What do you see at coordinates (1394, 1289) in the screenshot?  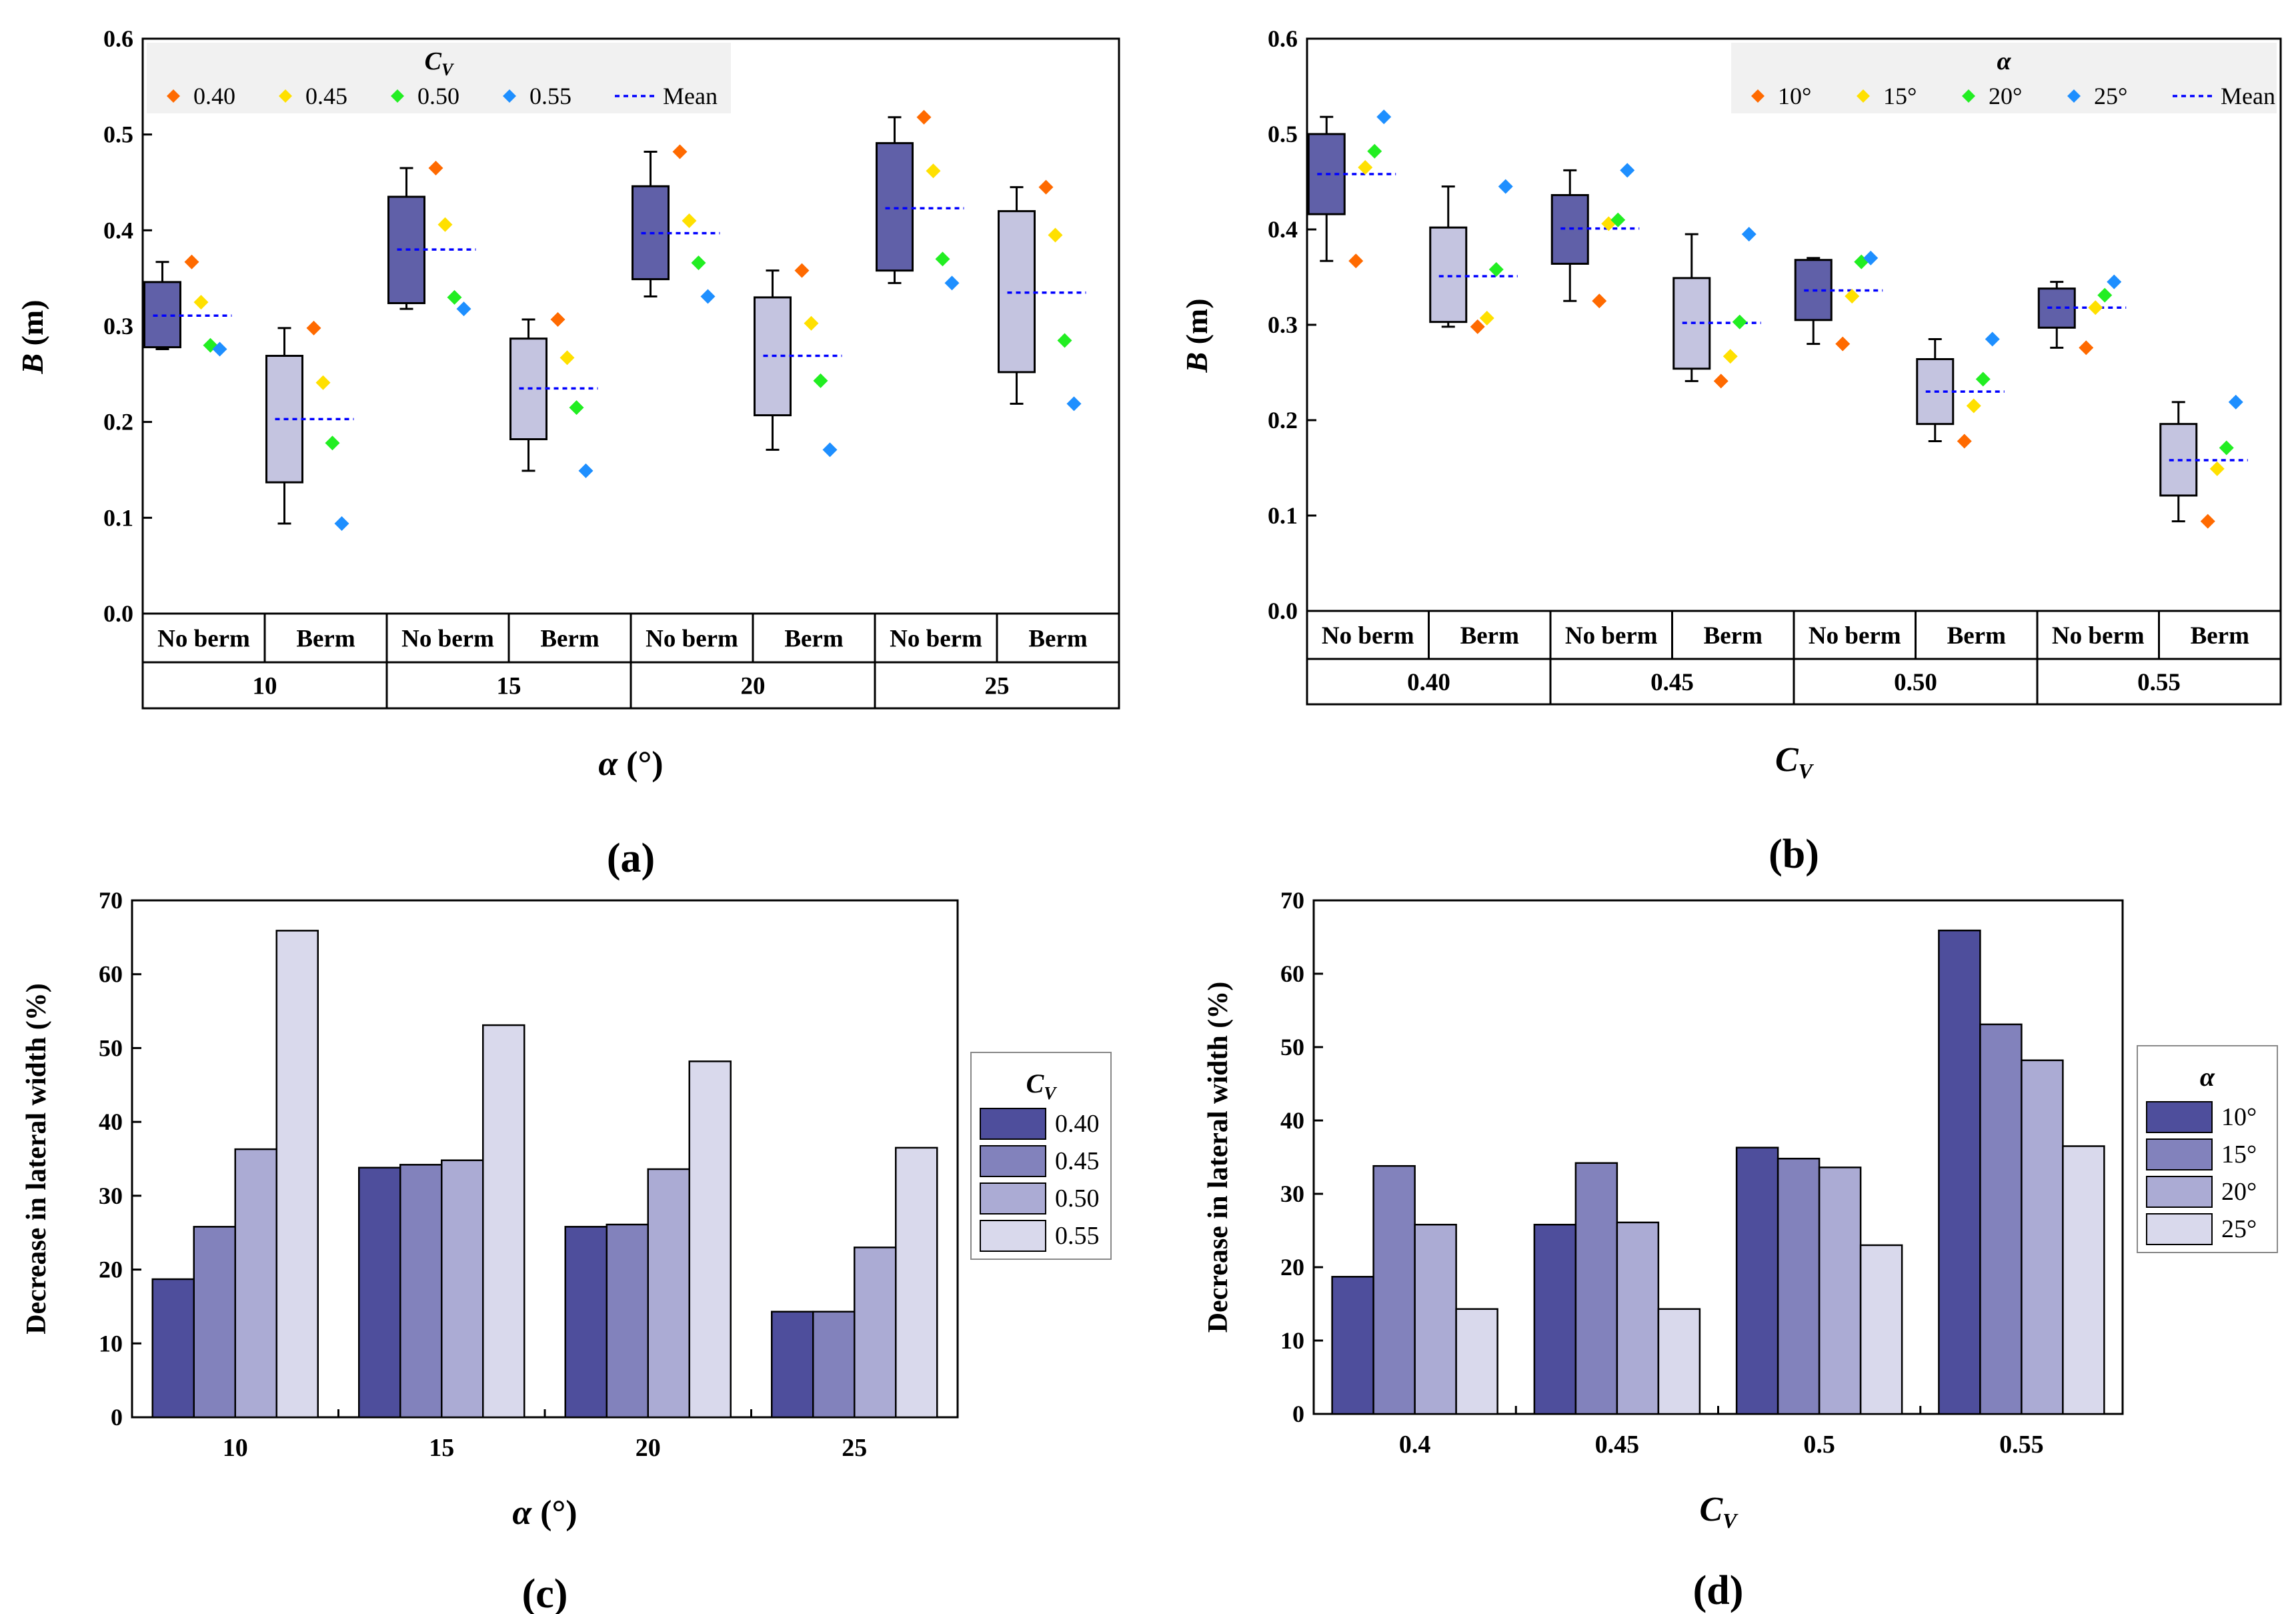 I see `bar-0.4-15°` at bounding box center [1394, 1289].